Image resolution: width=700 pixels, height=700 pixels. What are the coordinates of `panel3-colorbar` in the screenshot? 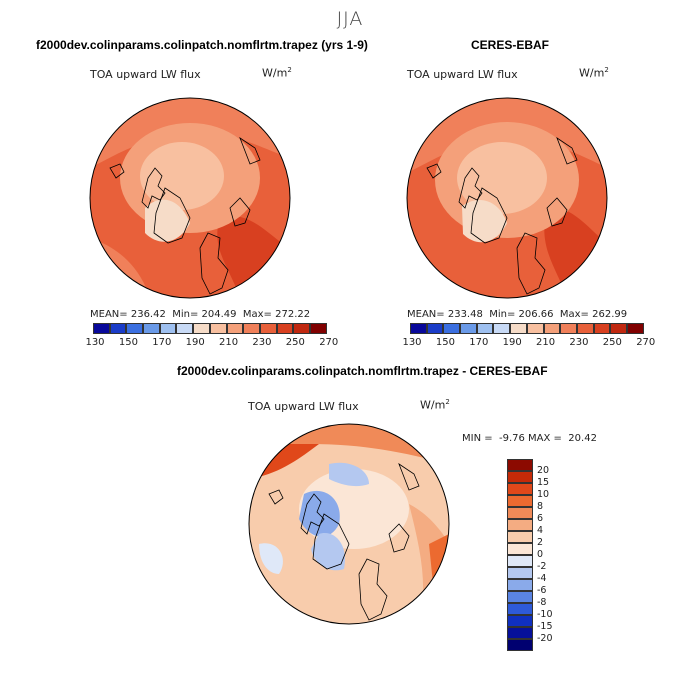 It's located at (520, 555).